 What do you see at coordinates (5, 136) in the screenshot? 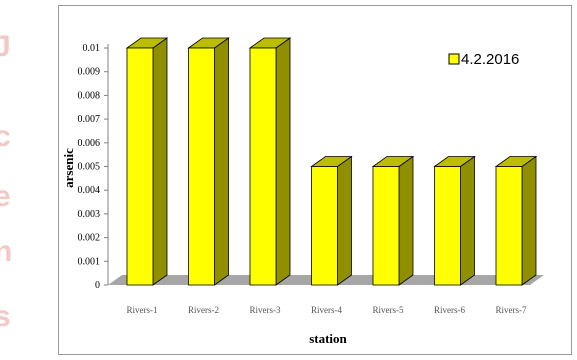
I see `watermark-fragment: c` at bounding box center [5, 136].